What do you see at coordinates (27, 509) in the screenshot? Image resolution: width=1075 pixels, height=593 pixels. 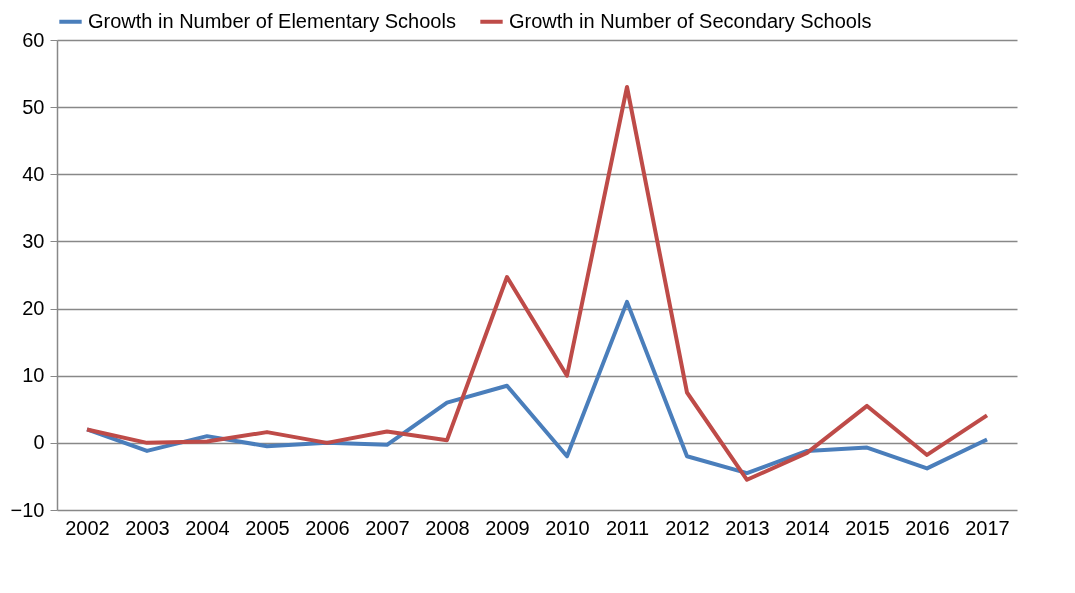 I see `y-tick-label: −10` at bounding box center [27, 509].